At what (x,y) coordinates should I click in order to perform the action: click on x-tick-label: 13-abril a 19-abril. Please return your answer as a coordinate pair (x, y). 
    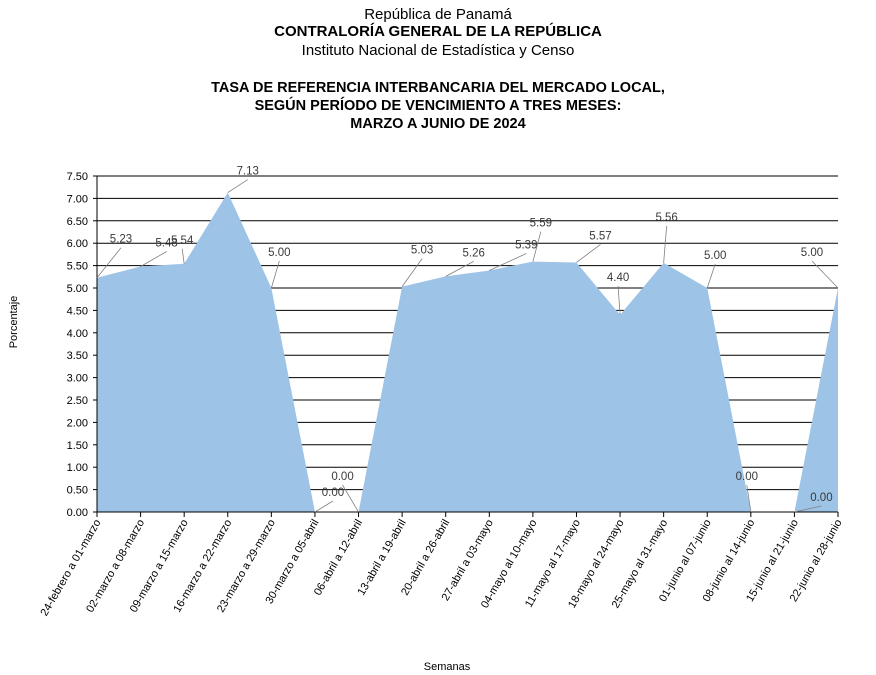
    Looking at the image, I should click on (382, 558).